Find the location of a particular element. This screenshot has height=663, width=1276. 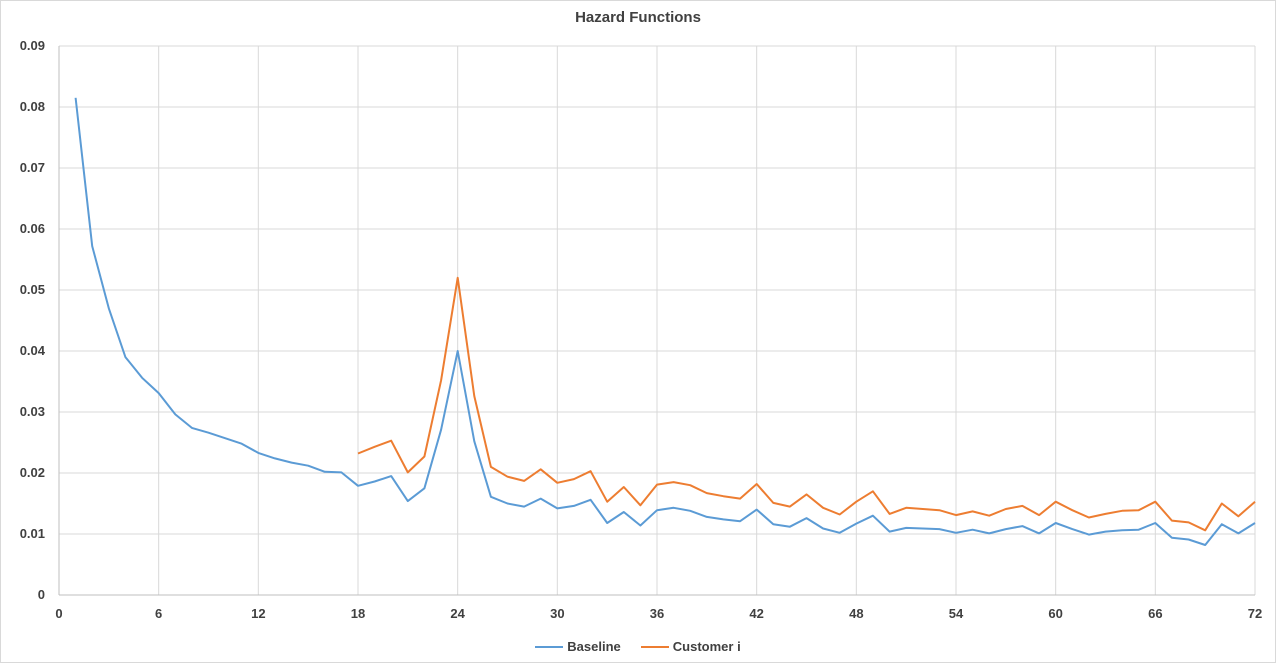

legend-item-baseline: Baseline is located at coordinates (578, 646).